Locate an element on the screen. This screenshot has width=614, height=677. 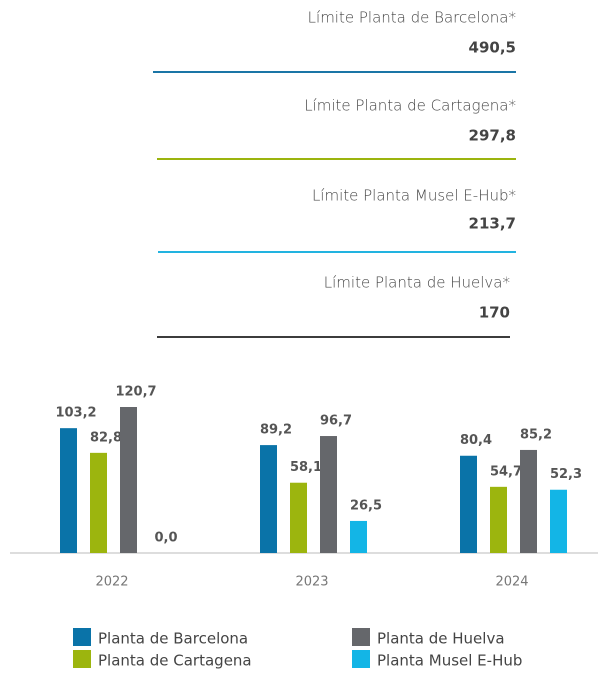
legend-label: Planta Musel E-Hub is located at coordinates (449, 661).